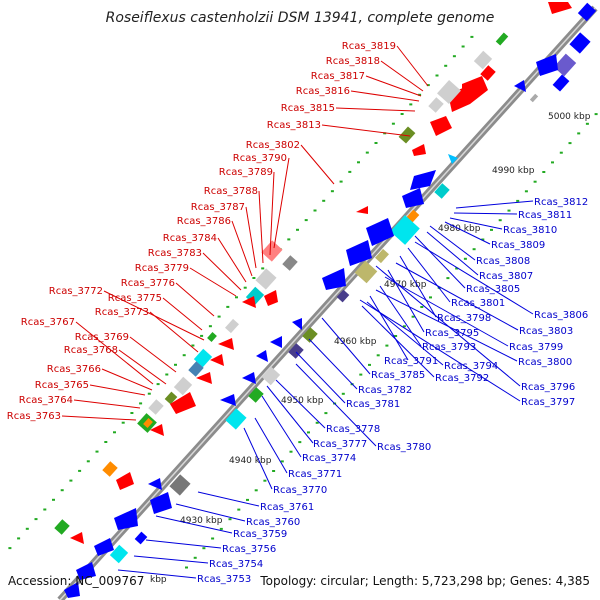 This screenshot has height=600, width=600. What do you see at coordinates (478, 303) in the screenshot?
I see `gene-label: Rcas_3801` at bounding box center [478, 303].